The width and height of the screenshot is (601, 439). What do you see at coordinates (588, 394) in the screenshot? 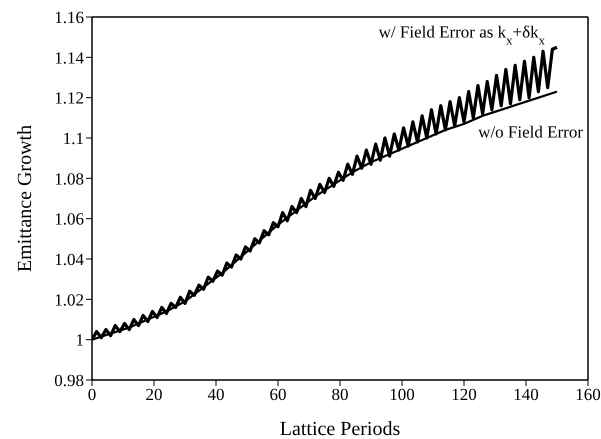
I see `x-tick-label: 160` at bounding box center [588, 394].